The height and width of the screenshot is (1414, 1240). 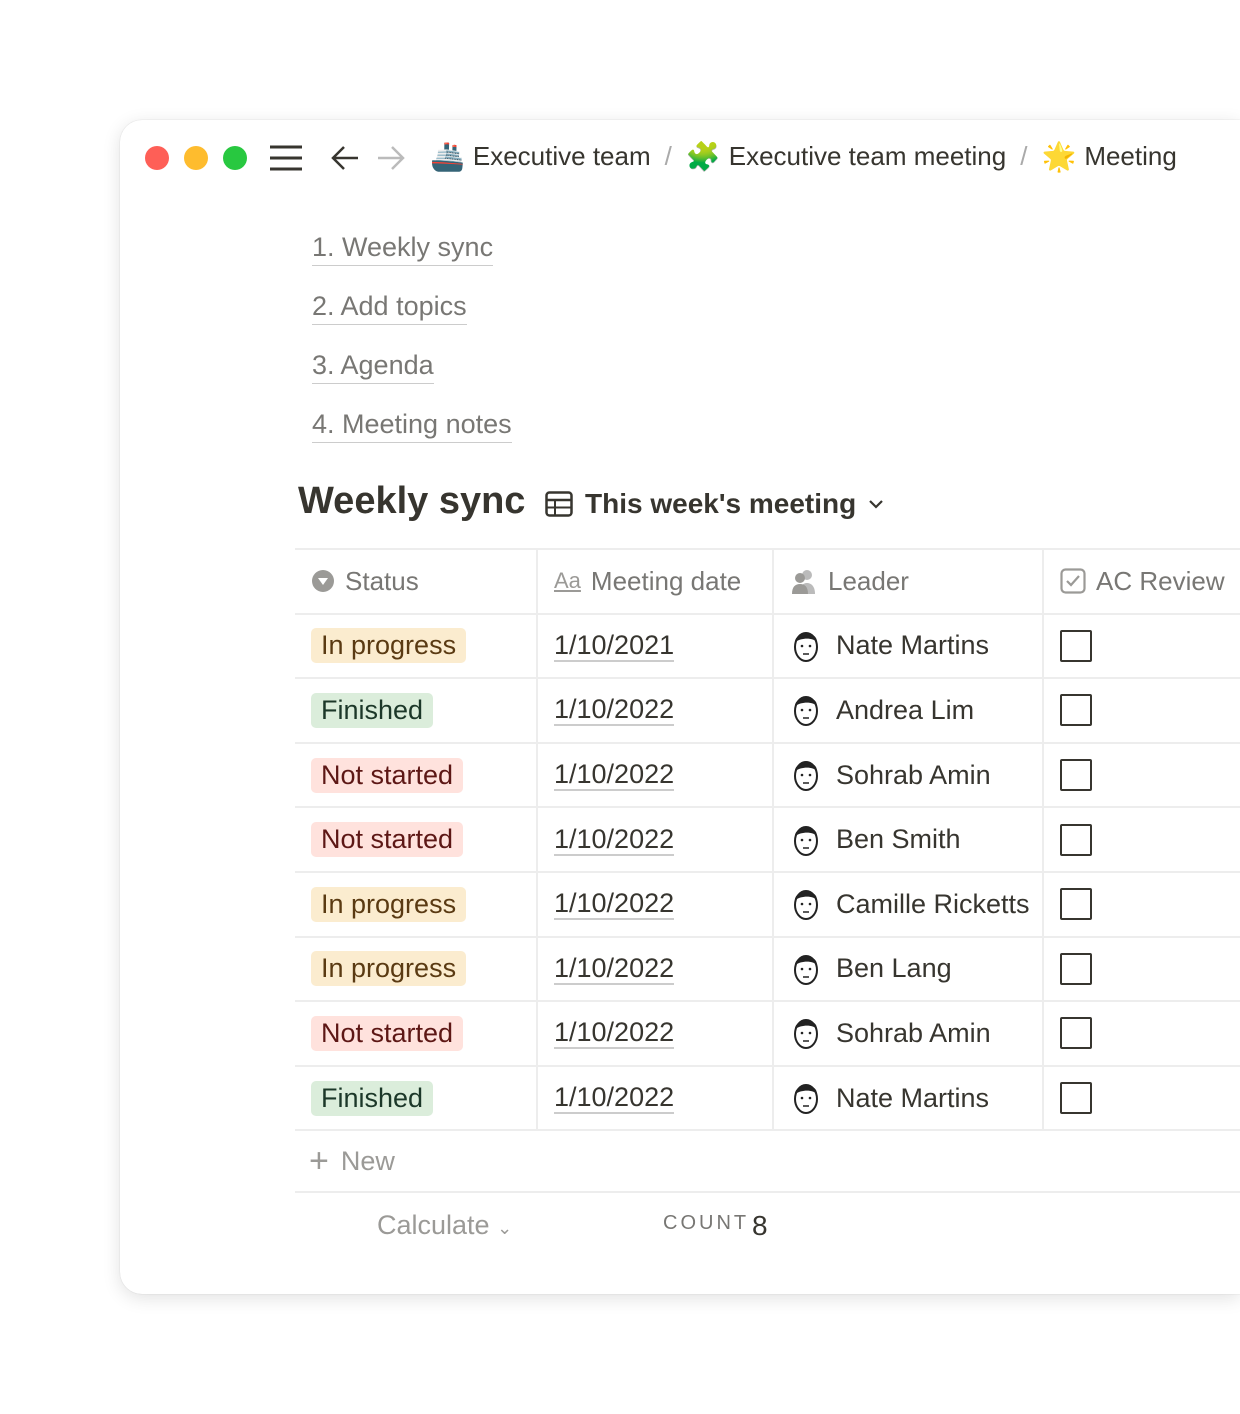 I want to click on table-row: Not started 1/10/2022 Ben Smith, so click(x=767, y=838).